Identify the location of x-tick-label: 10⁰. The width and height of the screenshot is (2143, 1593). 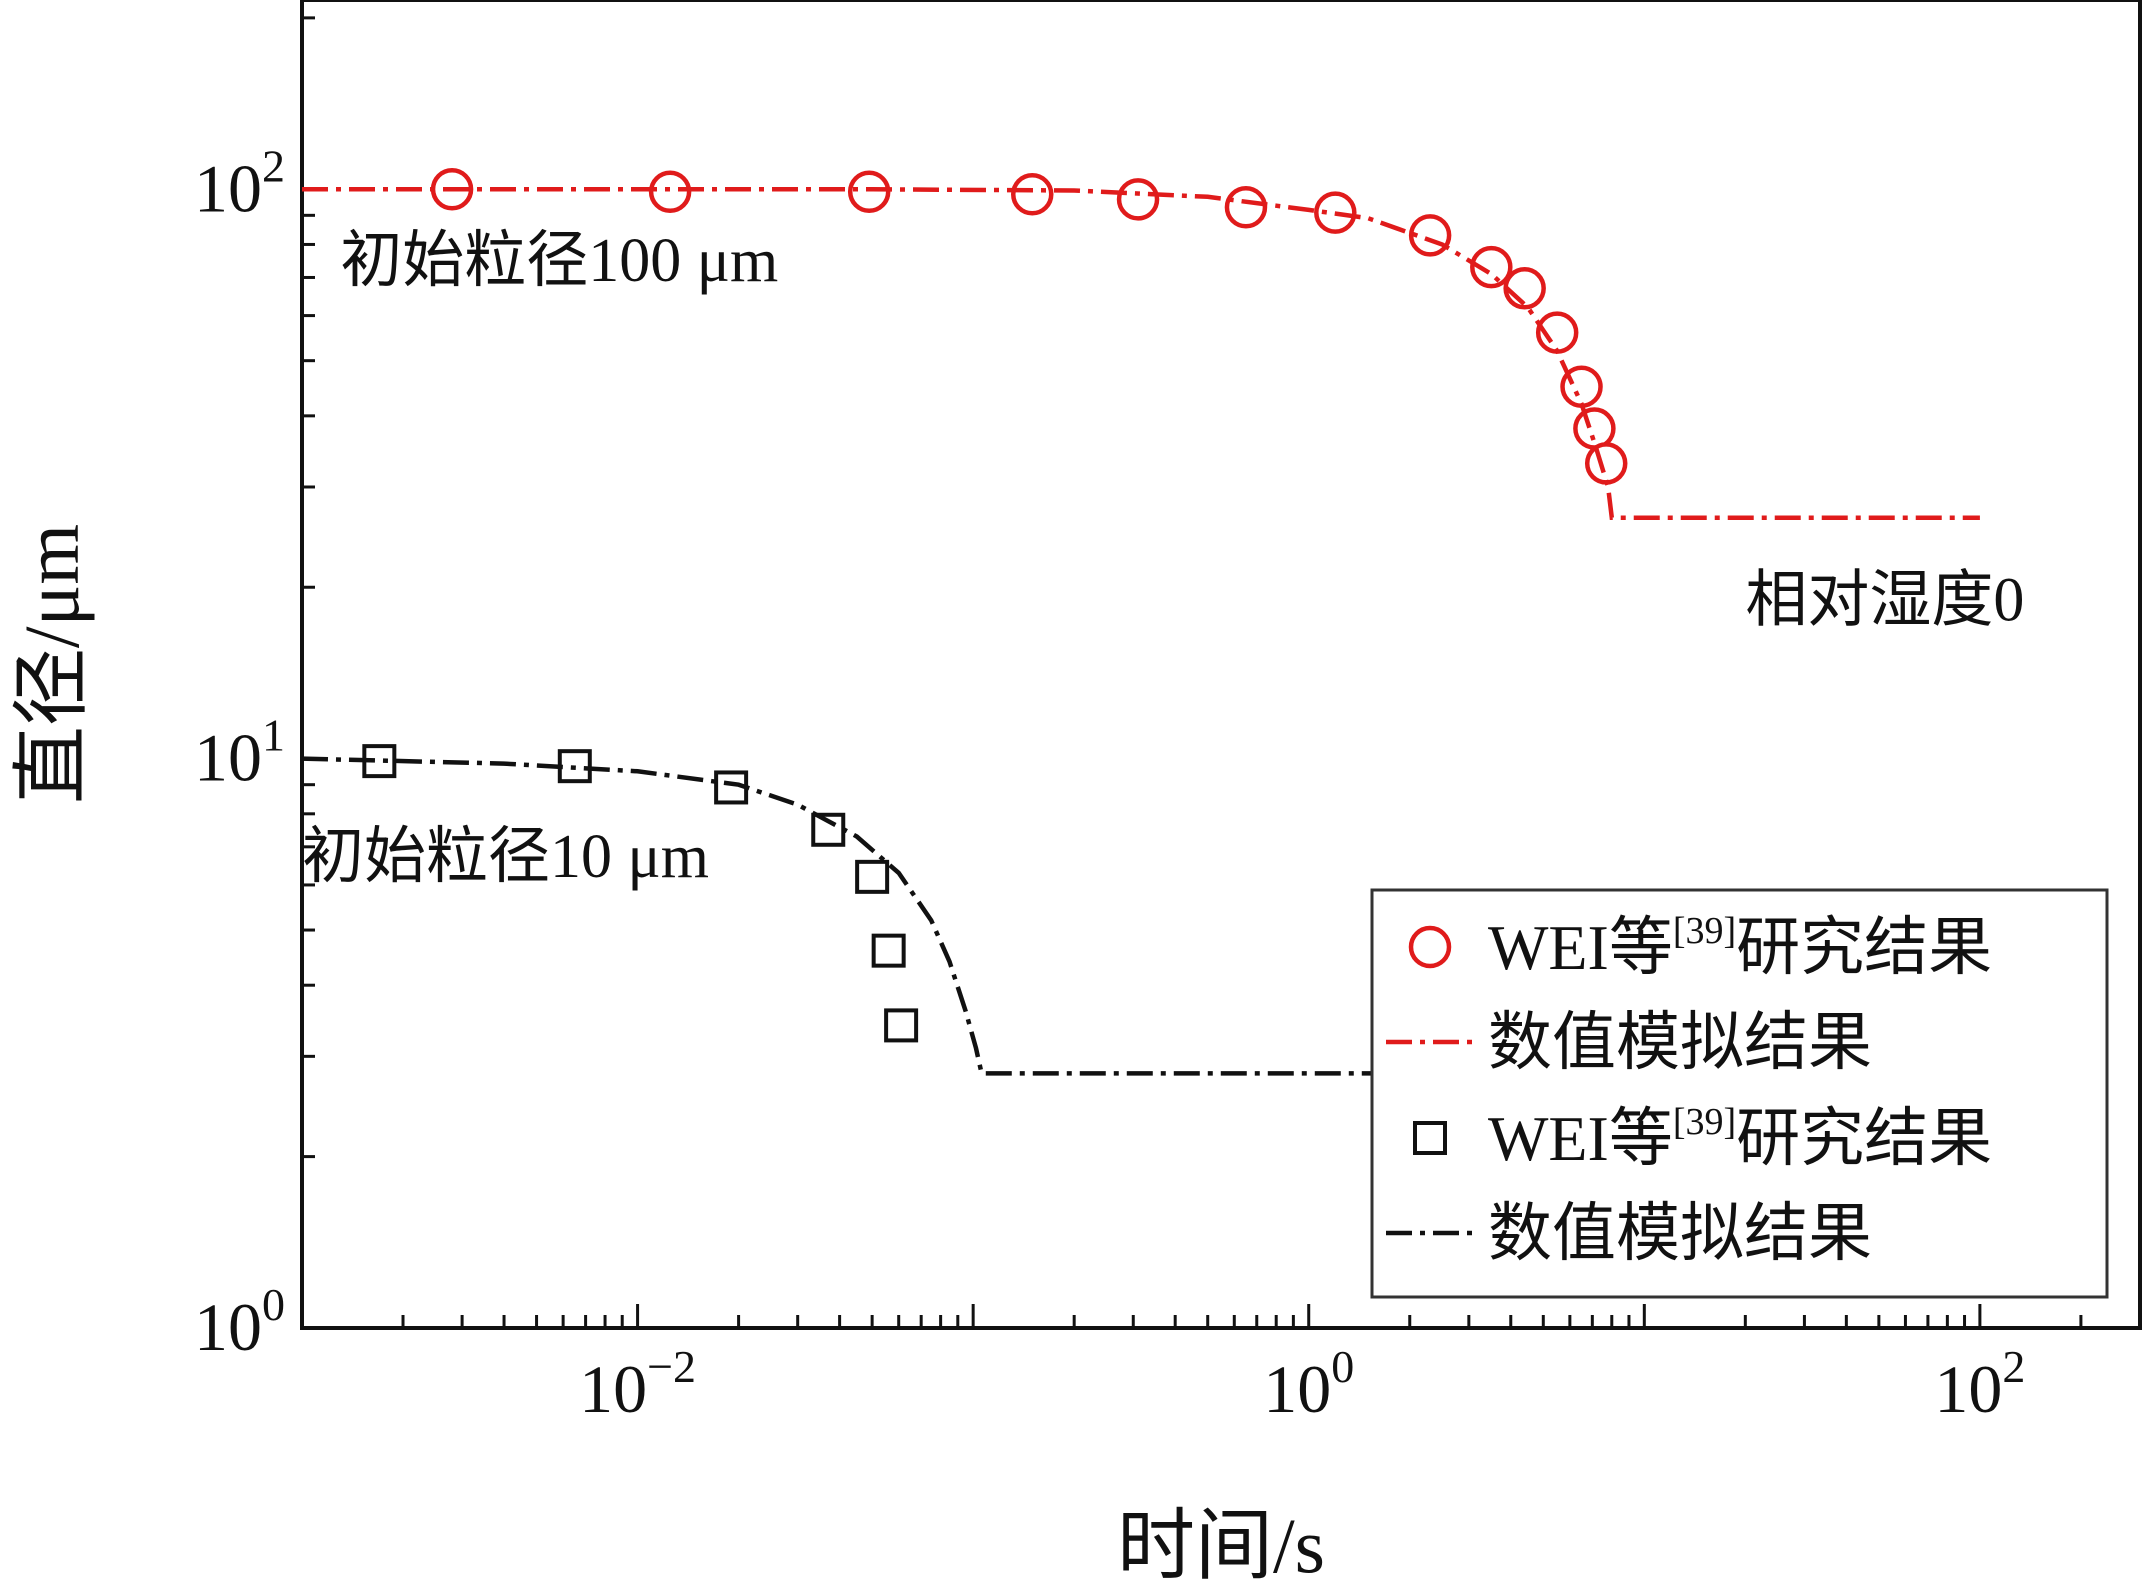
(1308, 1384).